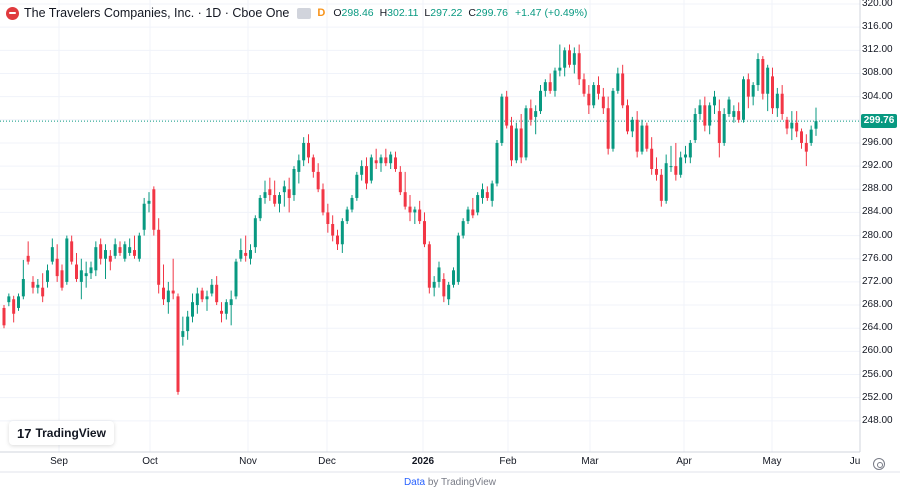 Image resolution: width=900 pixels, height=498 pixels. I want to click on x-tick-label: Feb, so click(508, 461).